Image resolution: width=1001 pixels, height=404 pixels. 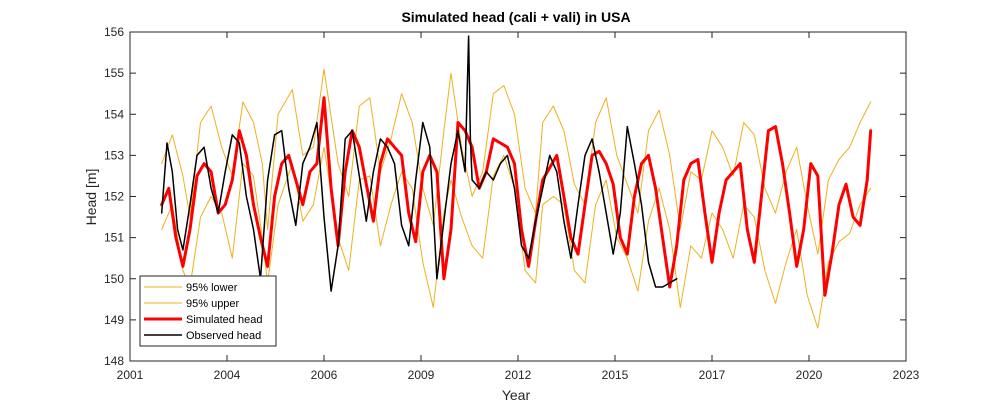 What do you see at coordinates (114, 73) in the screenshot?
I see `y-tick-label: 155` at bounding box center [114, 73].